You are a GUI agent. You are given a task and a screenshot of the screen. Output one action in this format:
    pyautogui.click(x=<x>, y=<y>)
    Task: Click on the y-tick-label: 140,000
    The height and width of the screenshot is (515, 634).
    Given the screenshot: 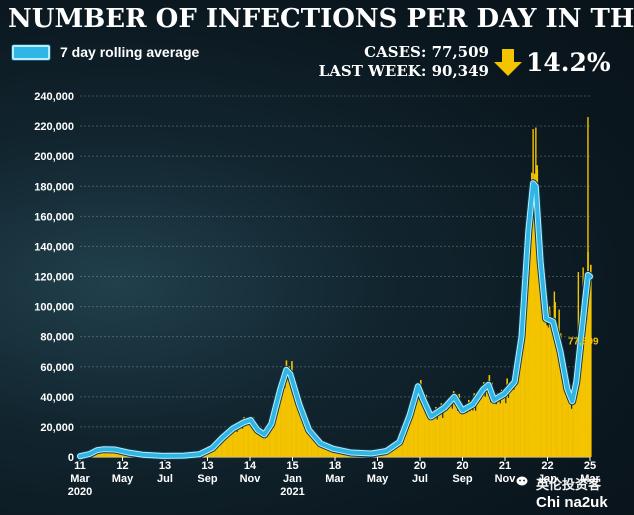 What is the action you would take?
    pyautogui.click(x=54, y=247)
    